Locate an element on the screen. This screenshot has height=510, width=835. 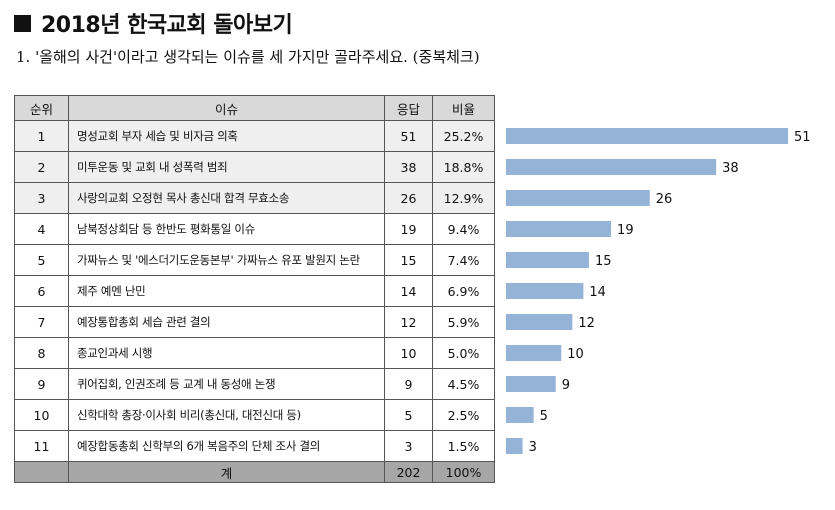
bar-value-label: 3 is located at coordinates (533, 447).